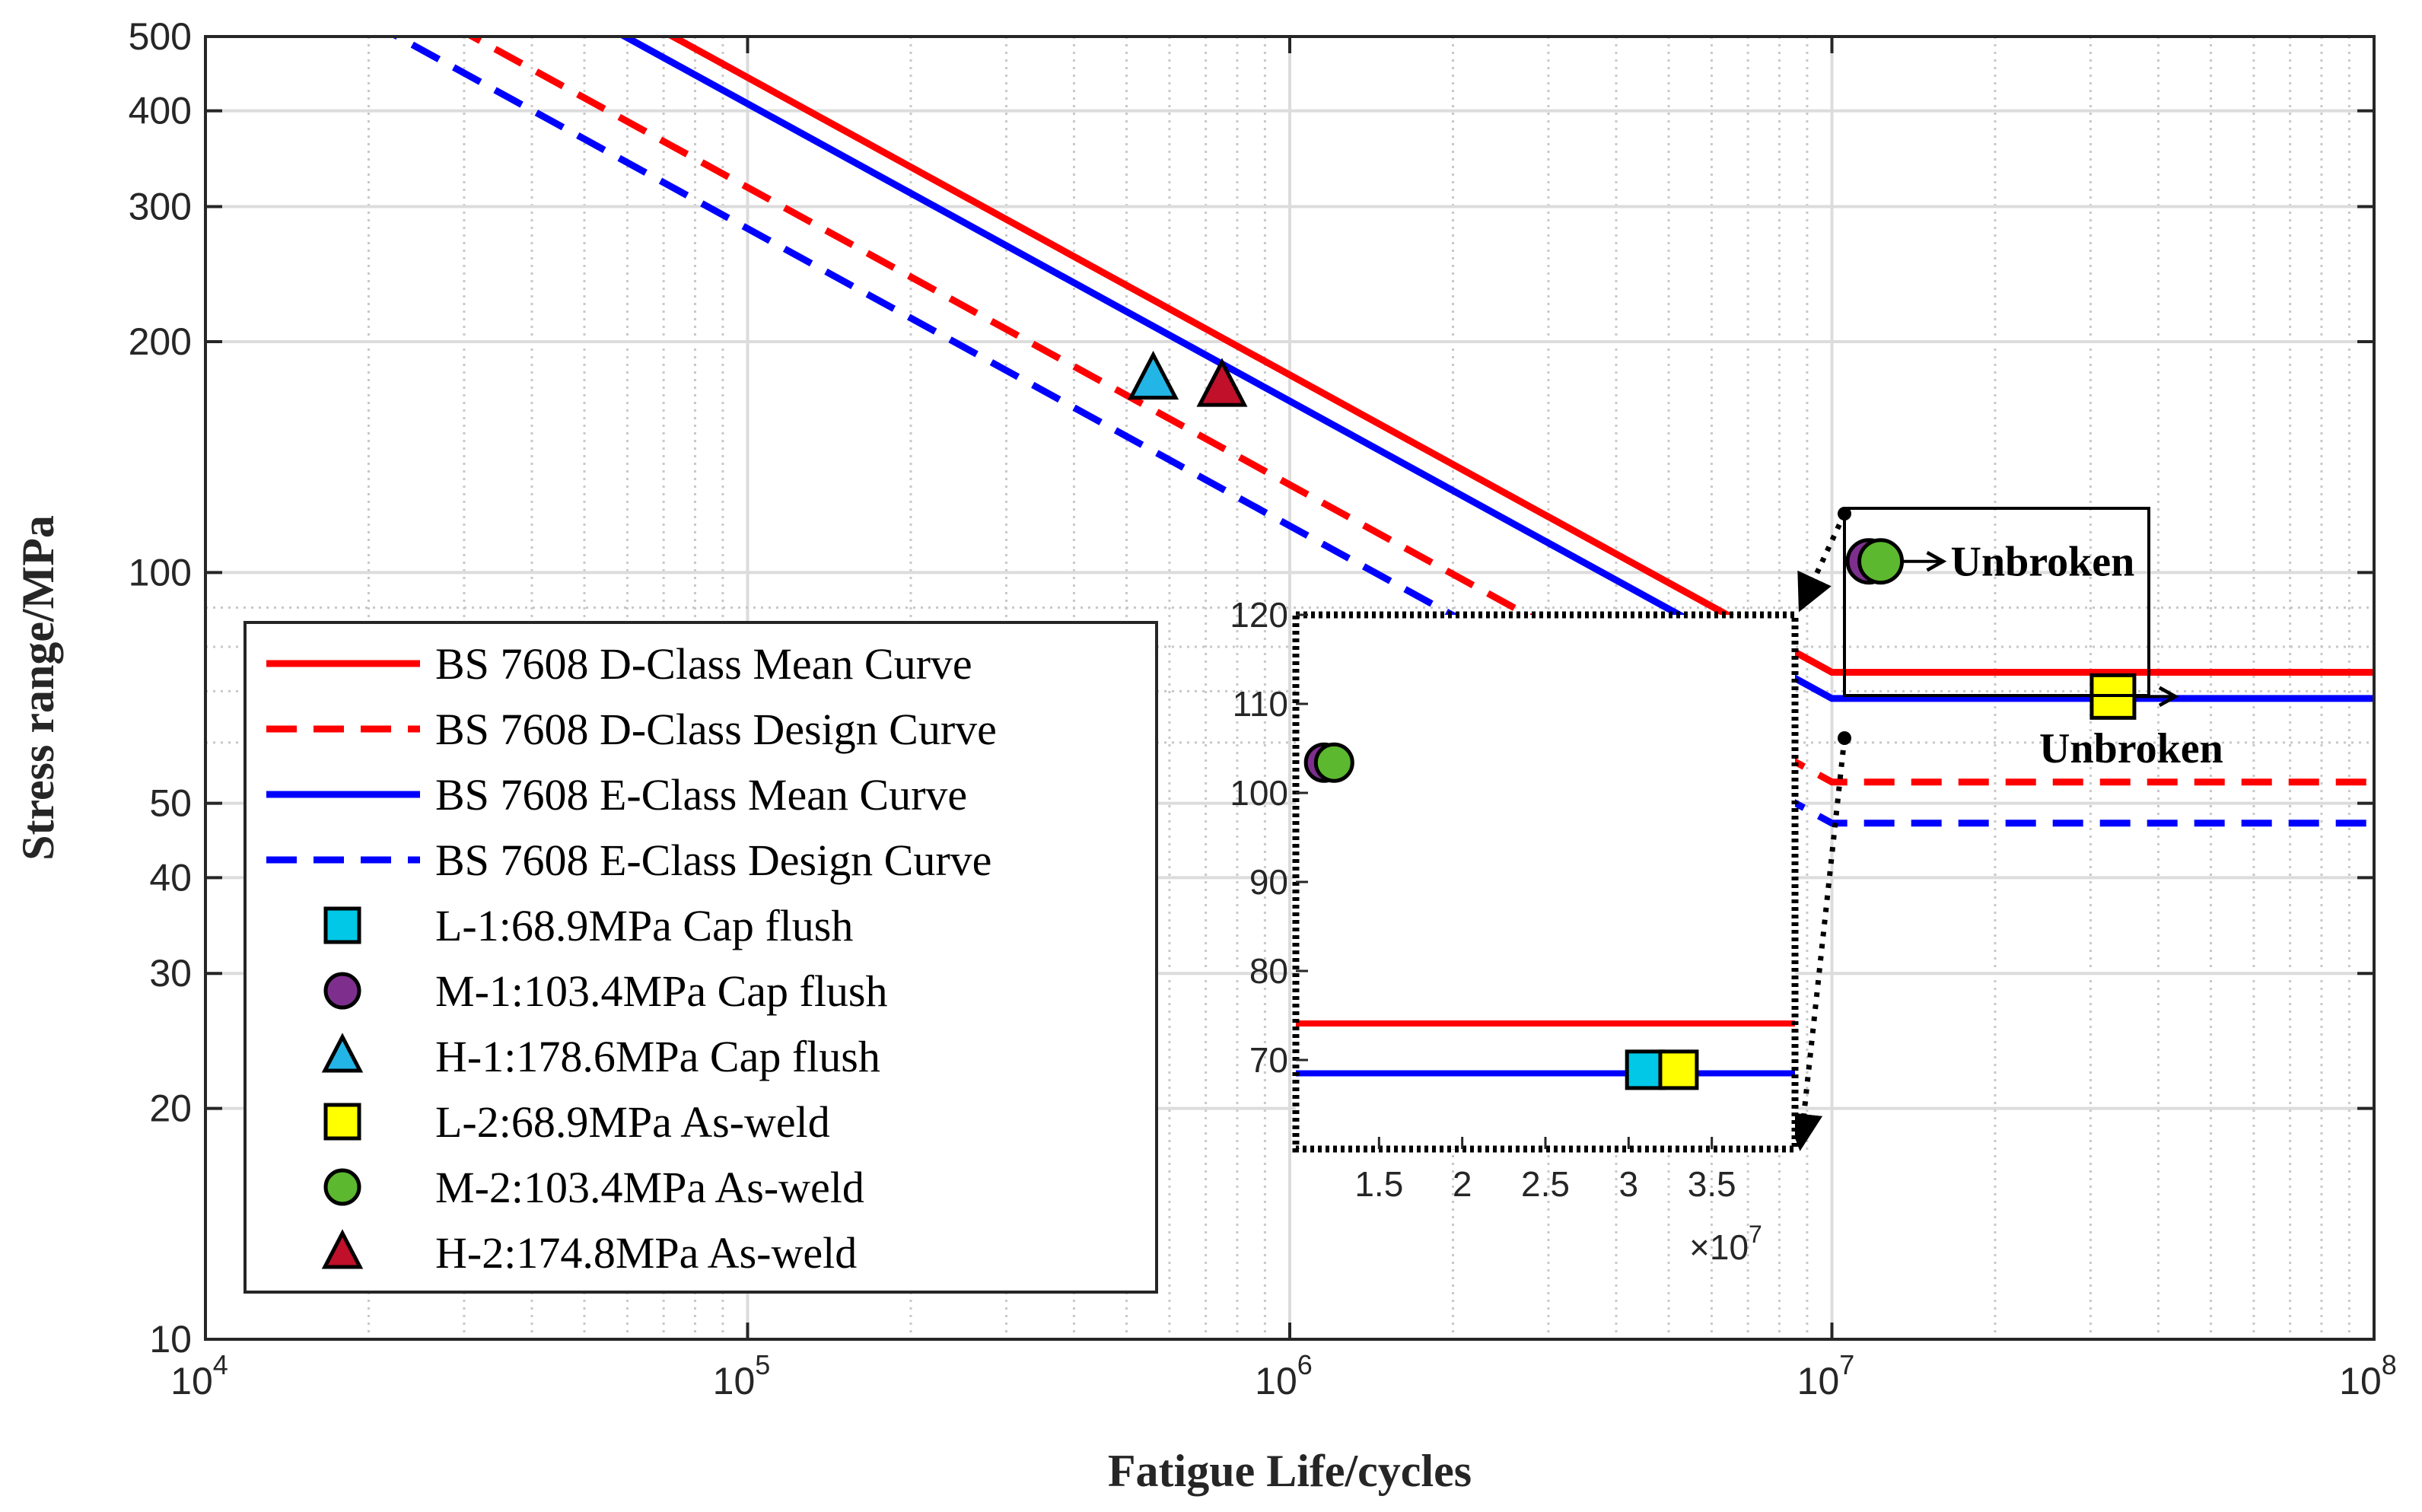 This screenshot has width=2422, height=1512. I want to click on y-tick-label: 30, so click(170, 973).